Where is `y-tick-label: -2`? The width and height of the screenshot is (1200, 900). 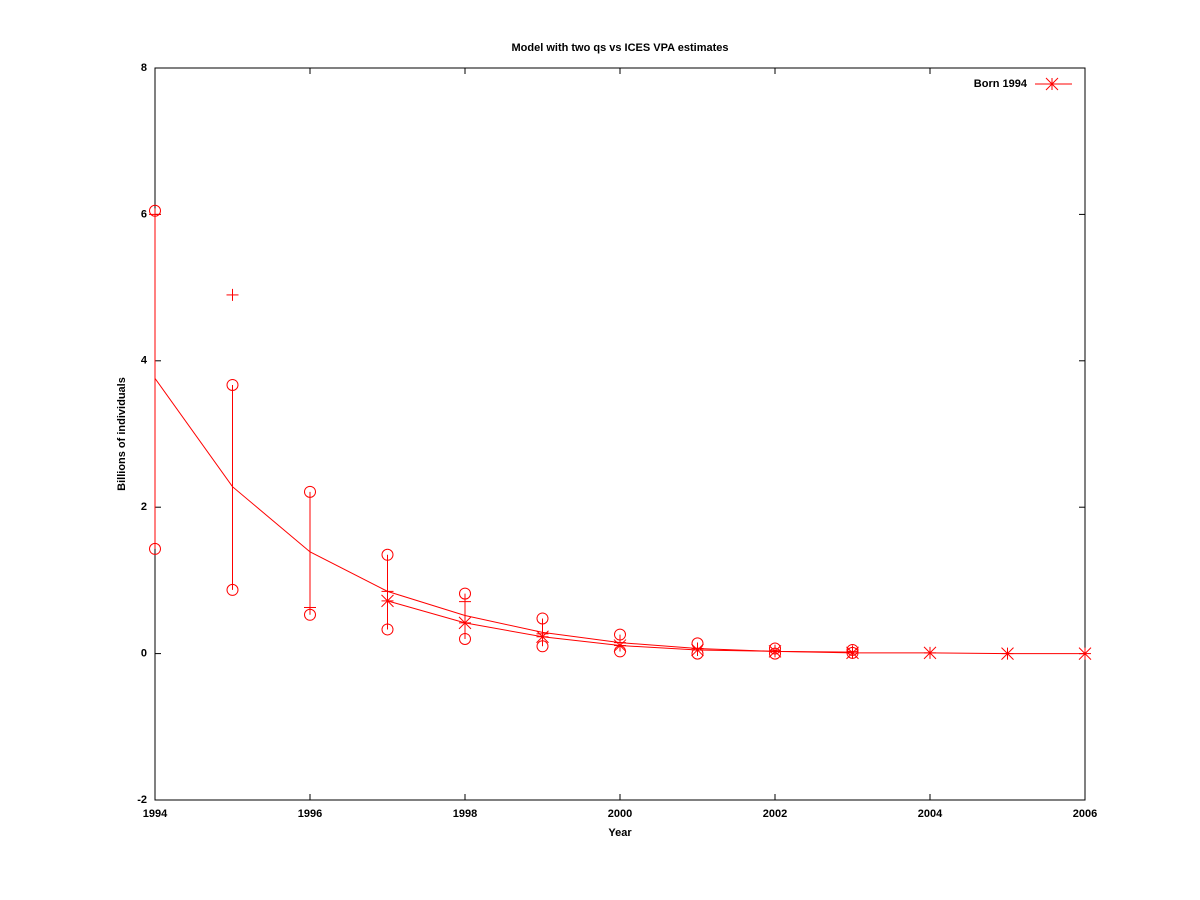 y-tick-label: -2 is located at coordinates (142, 800).